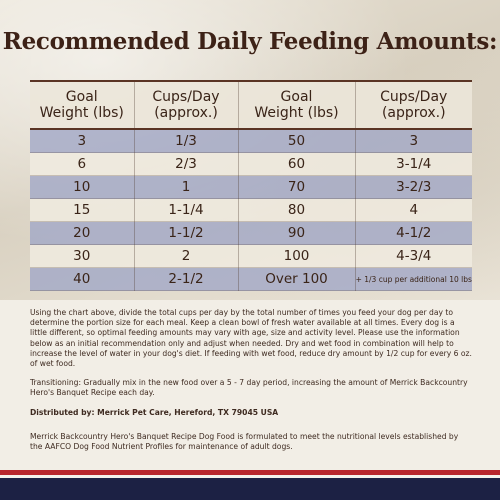 The image size is (500, 500). I want to click on table-cell: 3-2/3, so click(413, 187).